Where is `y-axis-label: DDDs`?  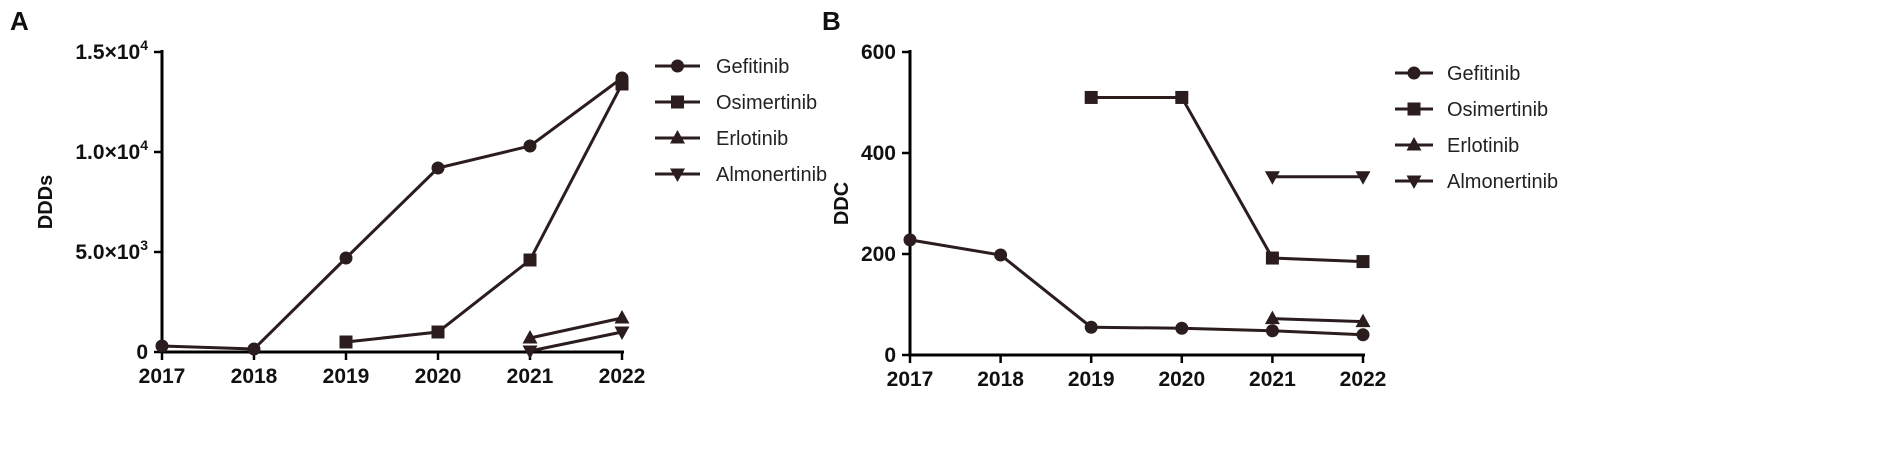 y-axis-label: DDDs is located at coordinates (46, 202).